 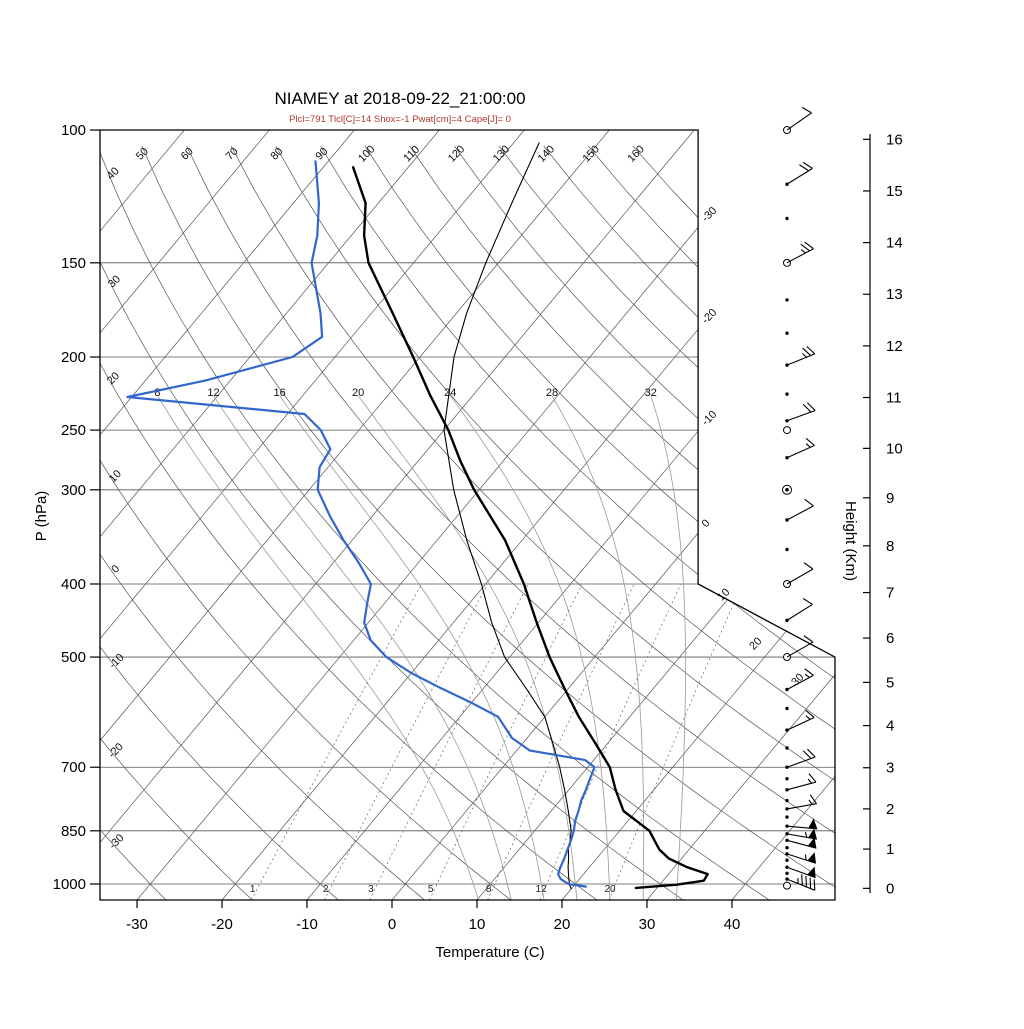 What do you see at coordinates (450, 393) in the screenshot?
I see `svg-text: 24` at bounding box center [450, 393].